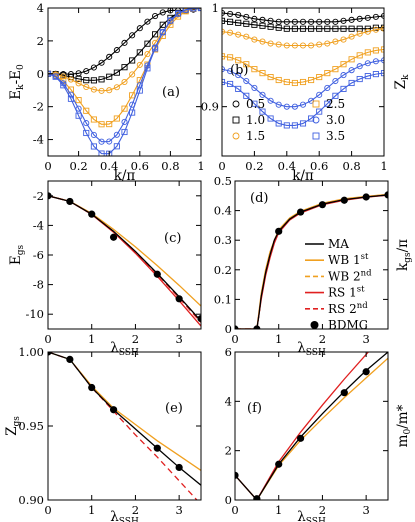 Image resolution: width=415 pixels, height=522 pixels. Describe the element at coordinates (223, 211) in the screenshot. I see `panel-d-ytick-label: 0.4` at that location.